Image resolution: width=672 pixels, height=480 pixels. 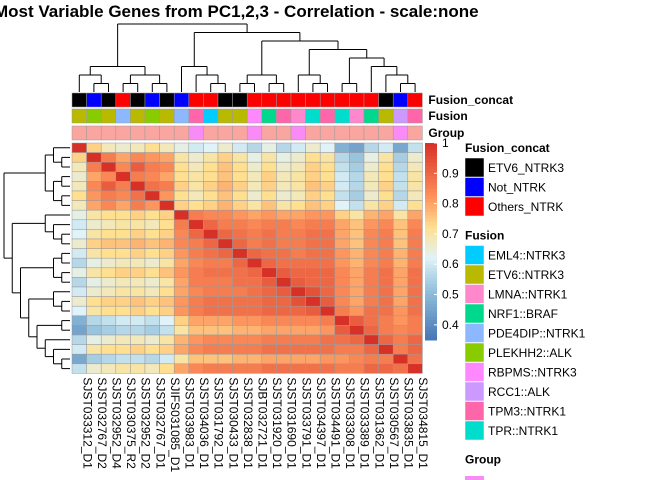 What do you see at coordinates (517, 188) in the screenshot?
I see `legend-label: Not_NTRK` at bounding box center [517, 188].